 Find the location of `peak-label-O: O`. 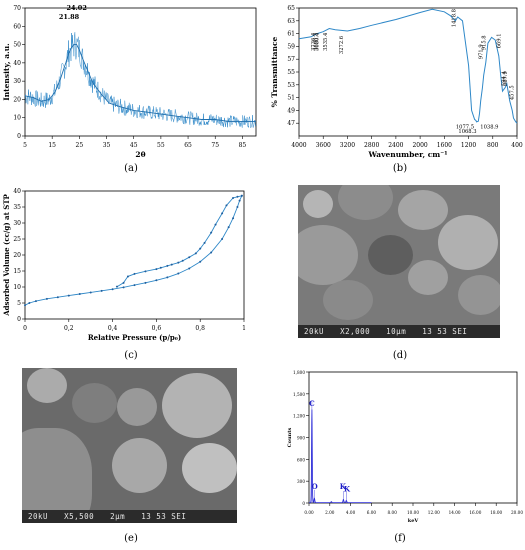

peak-label-O: O is located at coordinates (315, 486).